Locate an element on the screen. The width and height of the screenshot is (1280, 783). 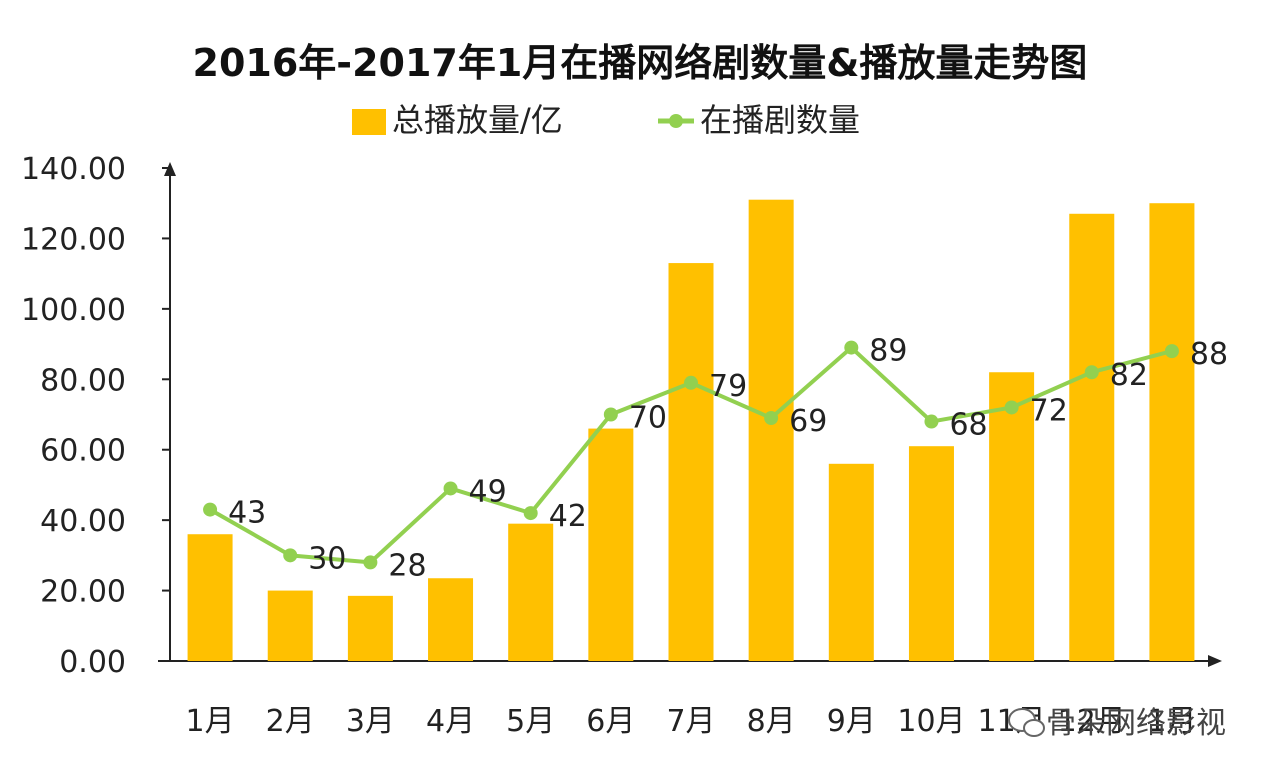
watermark-text: 骨朵网络影视 is located at coordinates (1136, 723).